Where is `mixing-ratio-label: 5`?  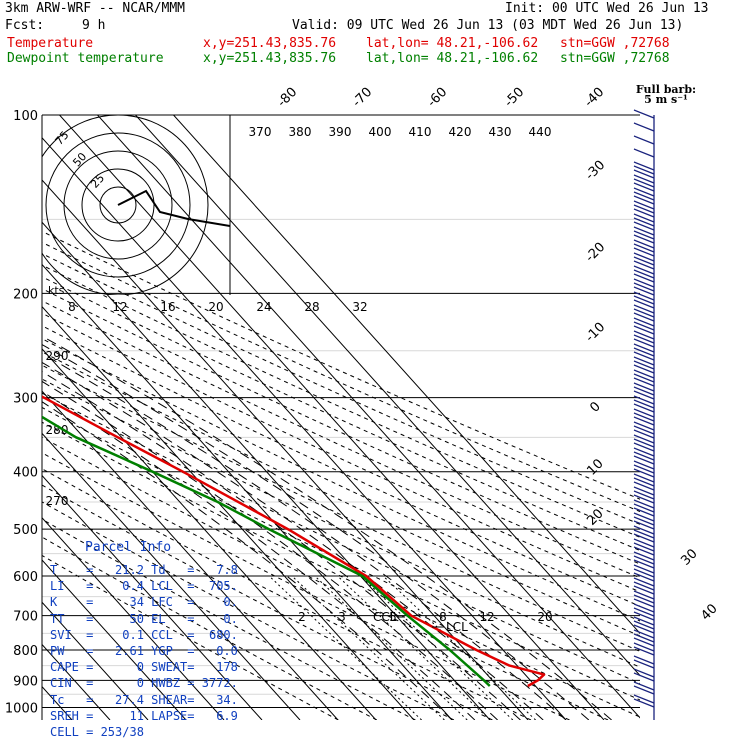 mixing-ratio-label: 5 is located at coordinates (393, 617).